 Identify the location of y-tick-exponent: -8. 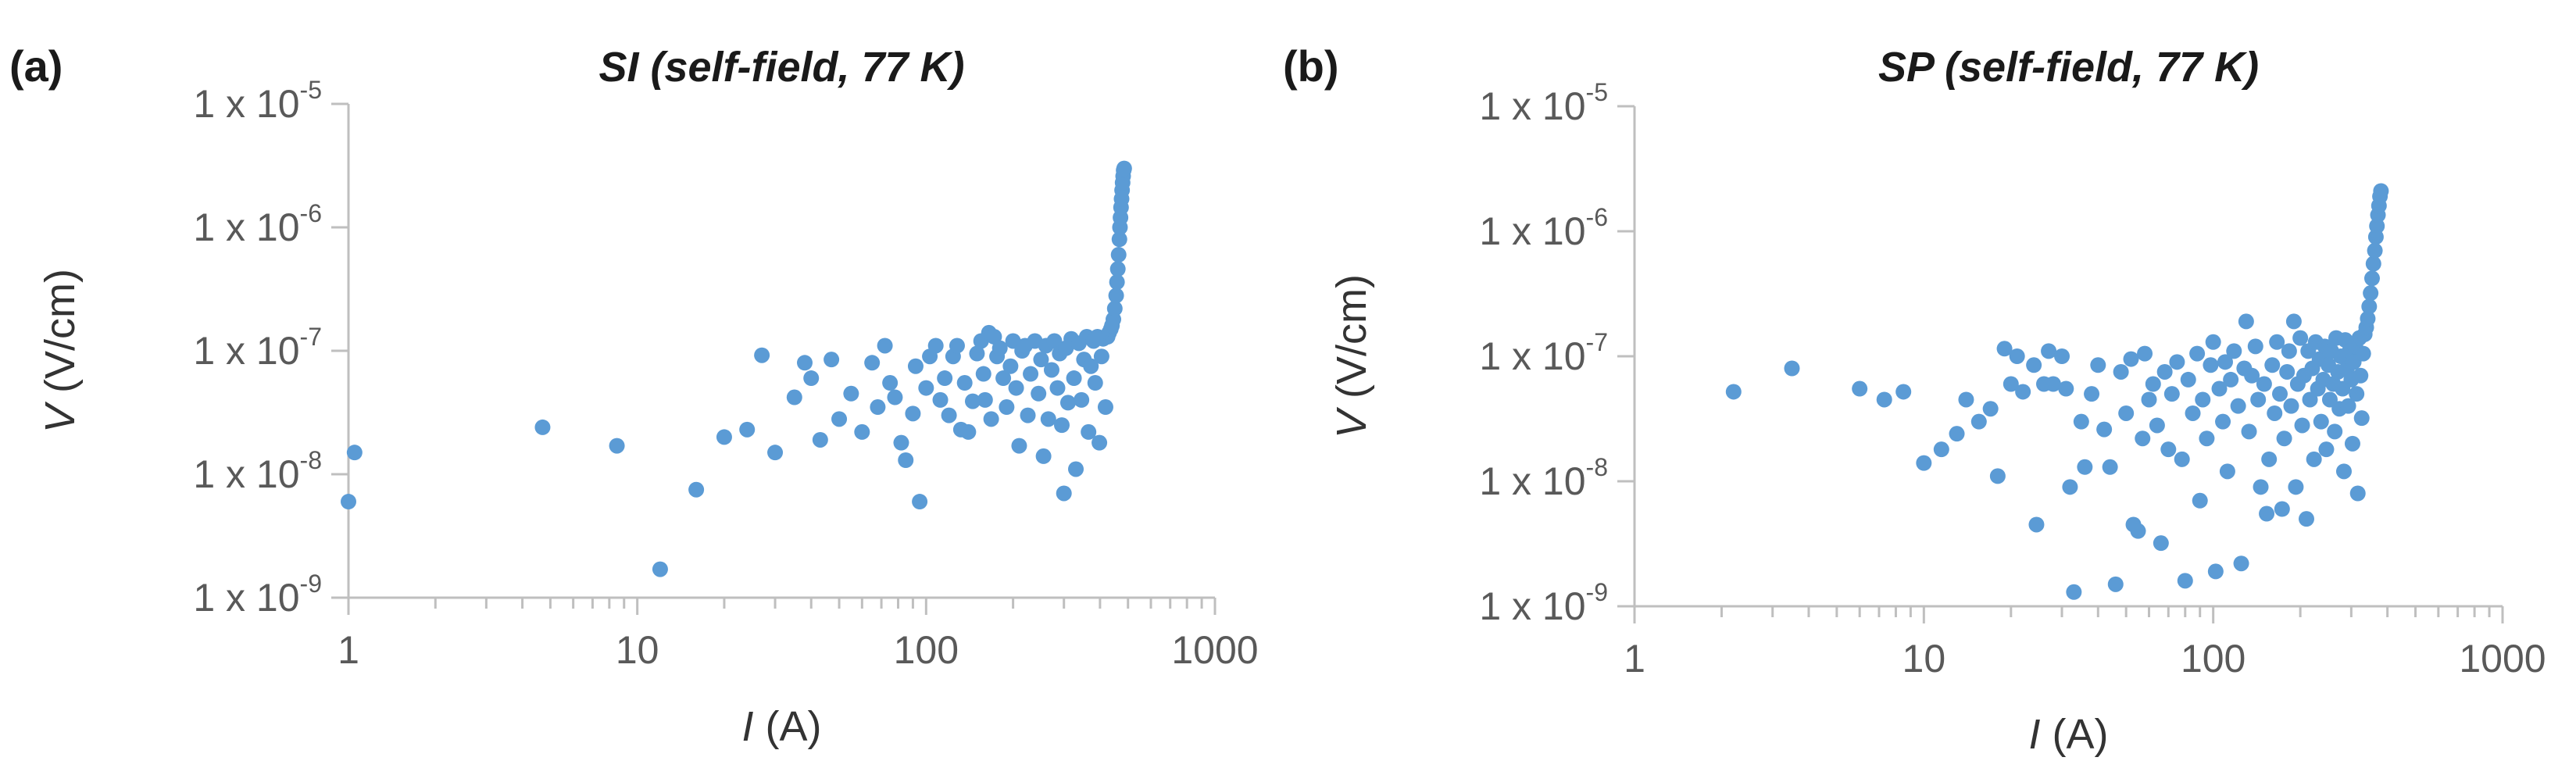
(311, 460).